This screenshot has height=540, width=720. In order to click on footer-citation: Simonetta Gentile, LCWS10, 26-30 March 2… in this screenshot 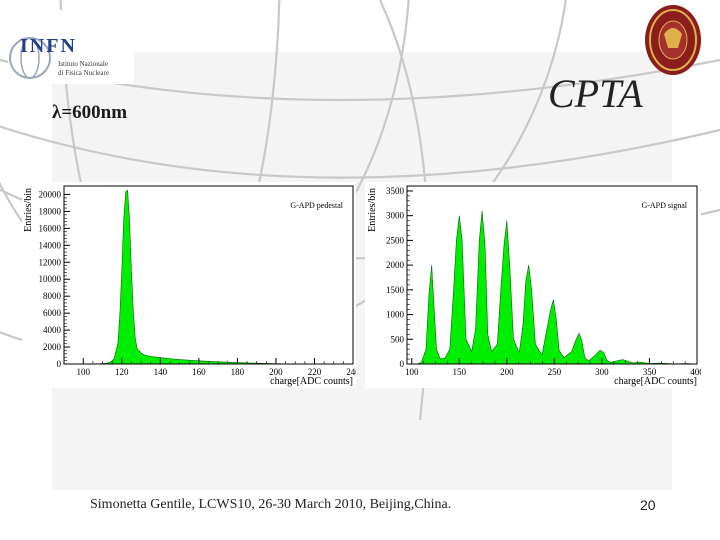, I will do `click(271, 504)`.